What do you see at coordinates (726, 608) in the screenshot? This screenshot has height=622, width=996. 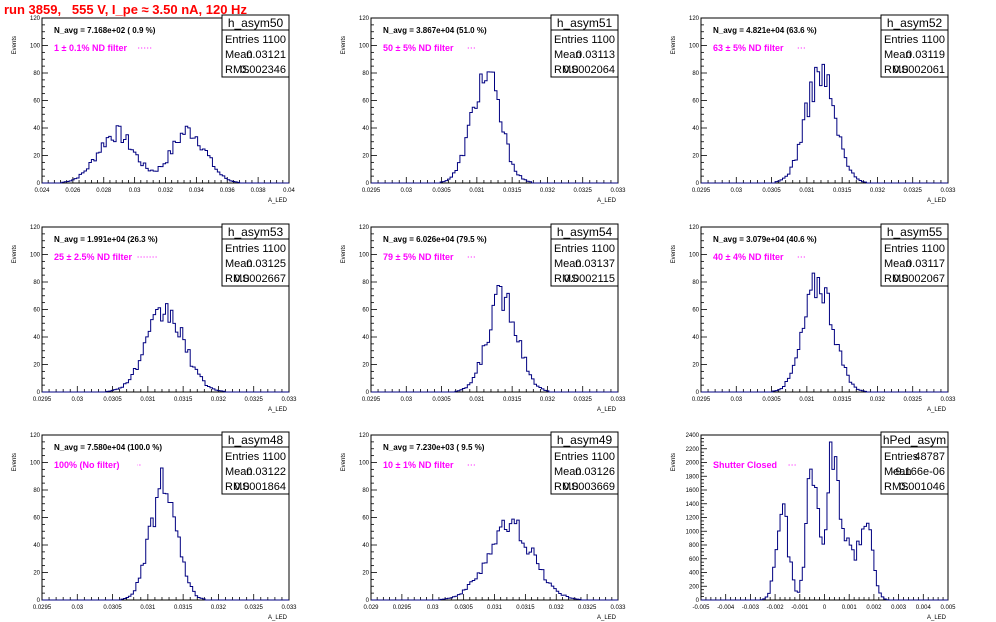 I see `x-tick-label: -0.004` at bounding box center [726, 608].